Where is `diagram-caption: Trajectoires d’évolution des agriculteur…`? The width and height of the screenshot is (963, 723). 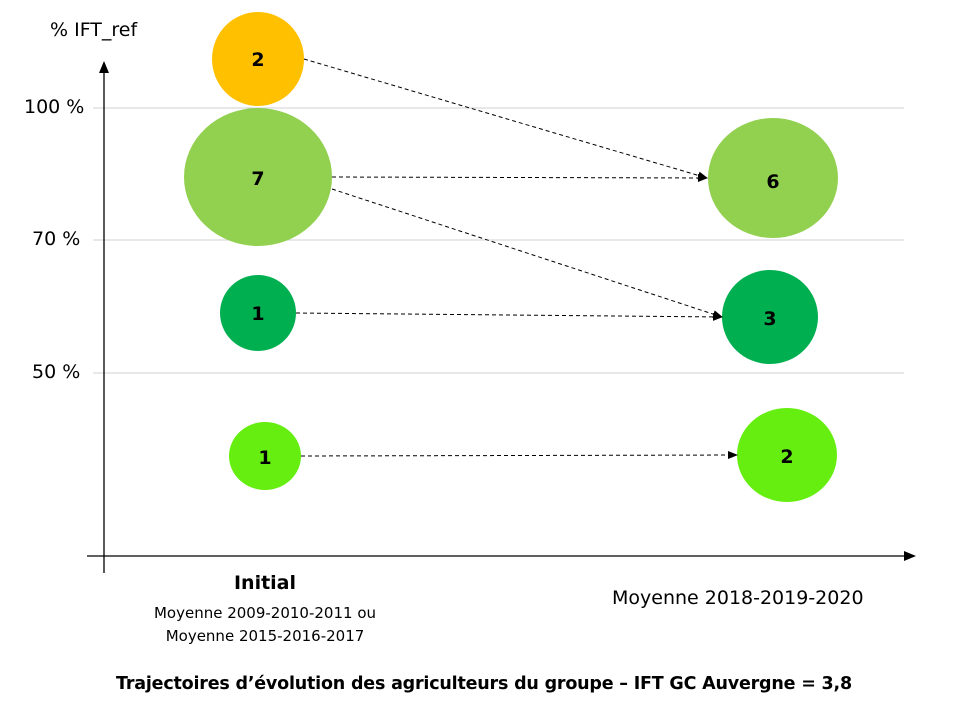 diagram-caption: Trajectoires d’évolution des agriculteur… is located at coordinates (484, 684).